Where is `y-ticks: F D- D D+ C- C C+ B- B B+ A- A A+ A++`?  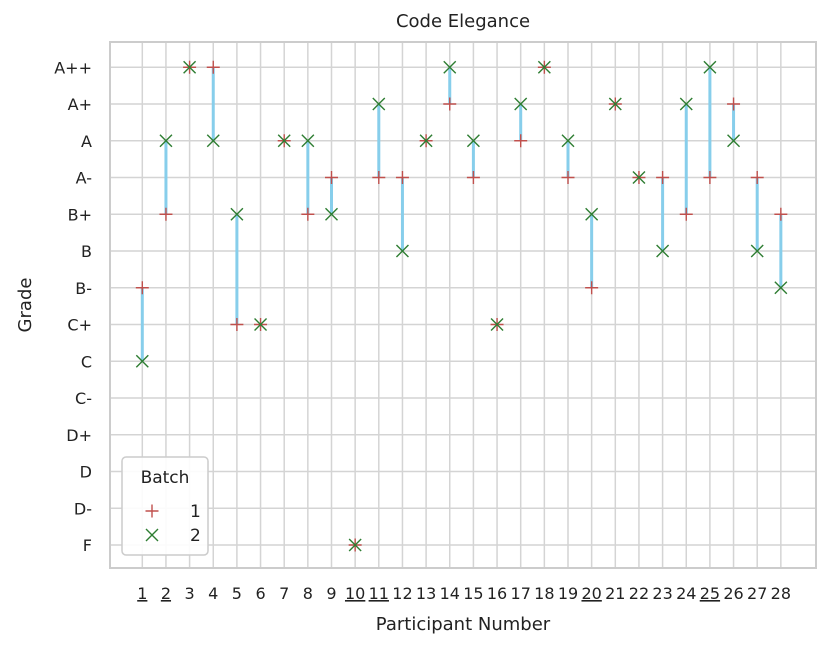
y-ticks: F D- D D+ C- C C+ B- B B+ A- A A+ A++ is located at coordinates (73, 306).